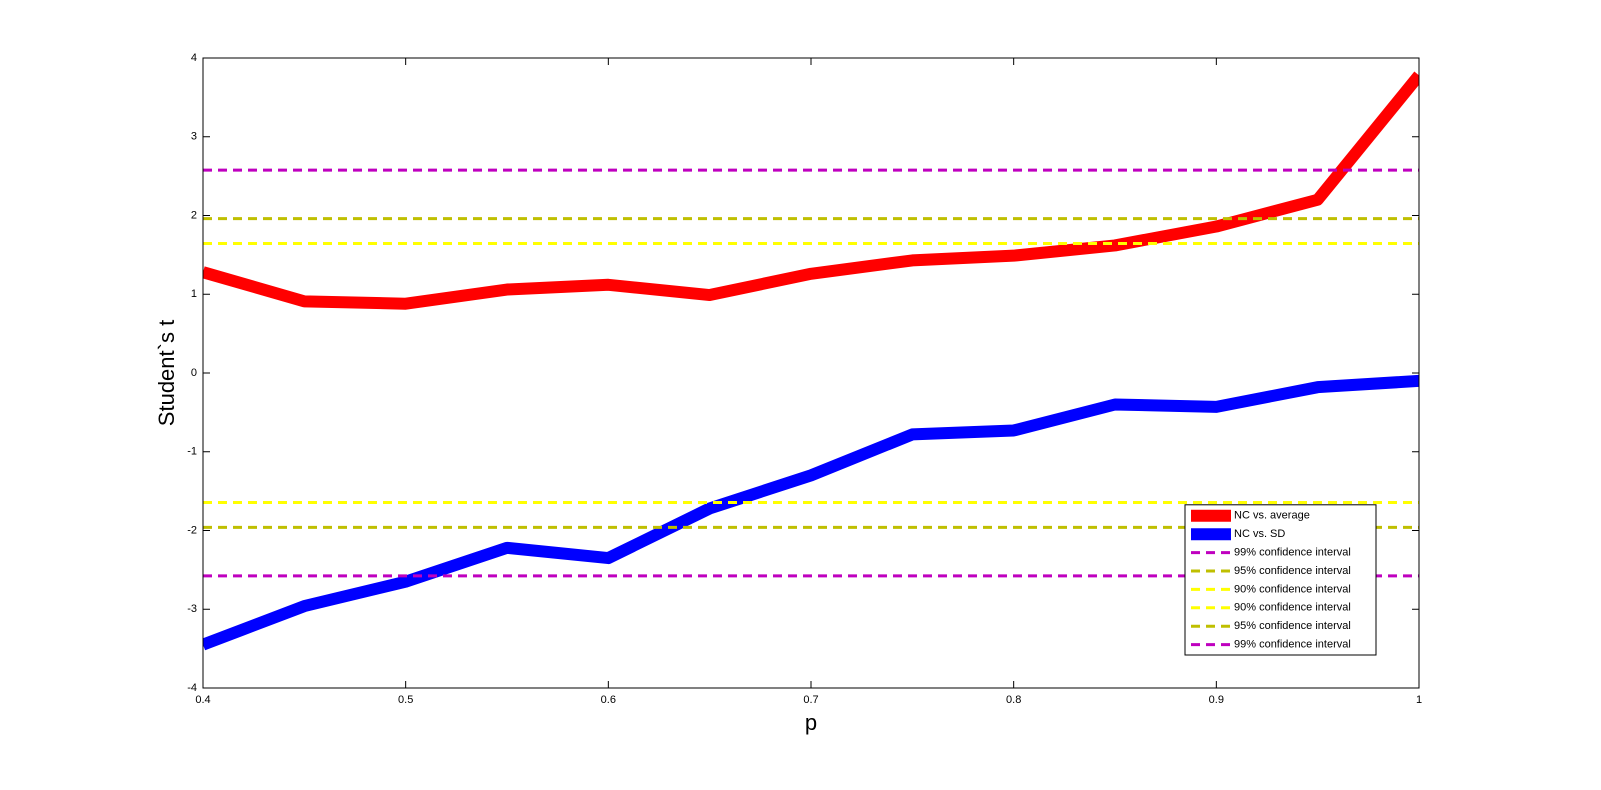  What do you see at coordinates (192, 688) in the screenshot?
I see `y-tick-label: -4` at bounding box center [192, 688].